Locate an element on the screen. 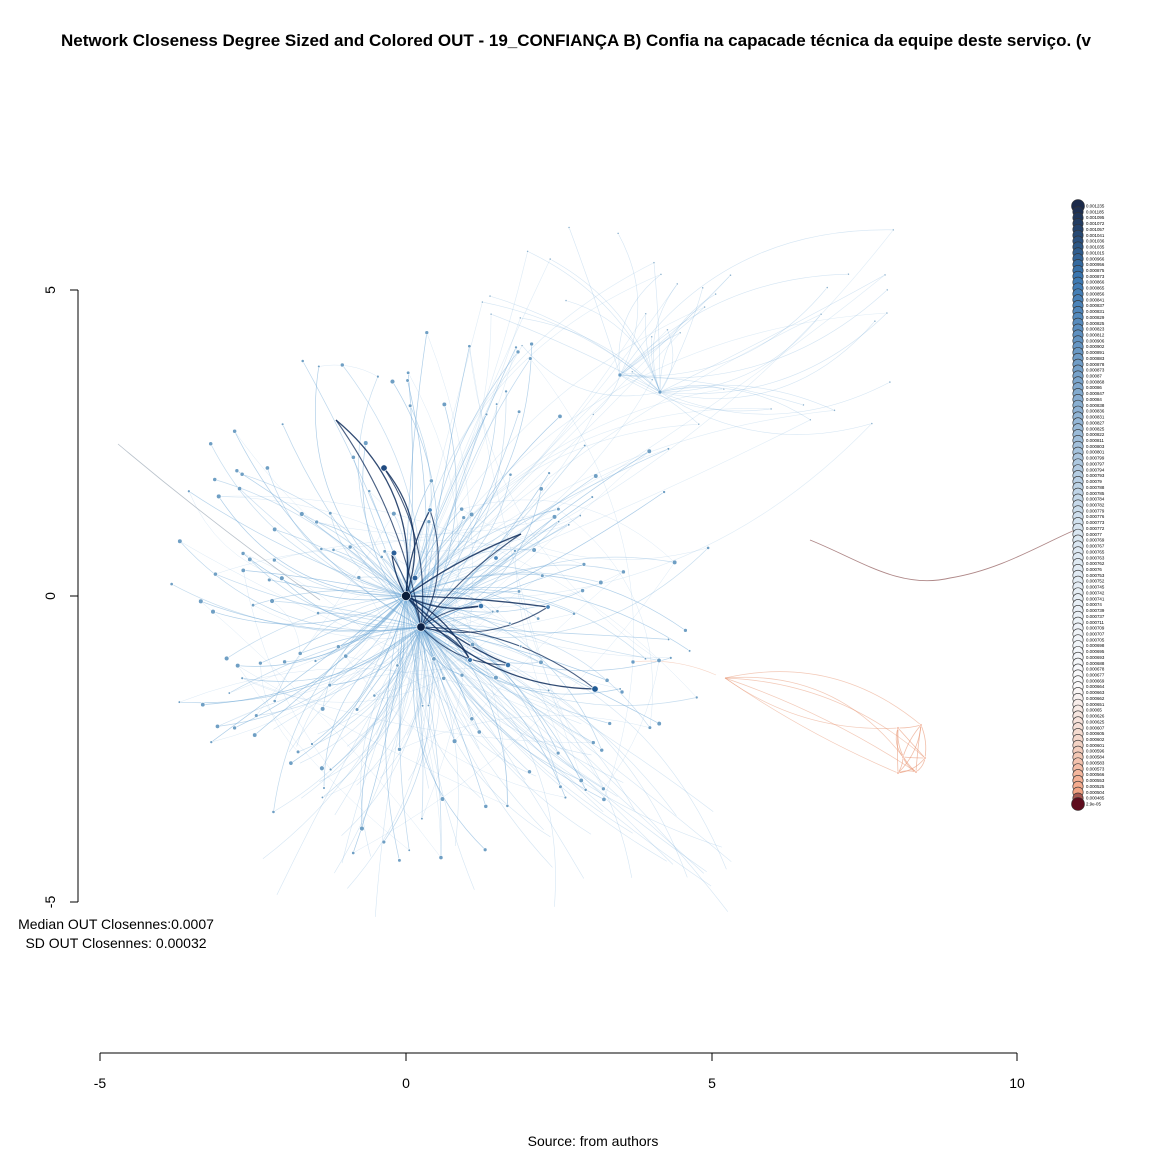 Image resolution: width=1152 pixels, height=1152 pixels. legend-label: 0.000601 is located at coordinates (1095, 745).